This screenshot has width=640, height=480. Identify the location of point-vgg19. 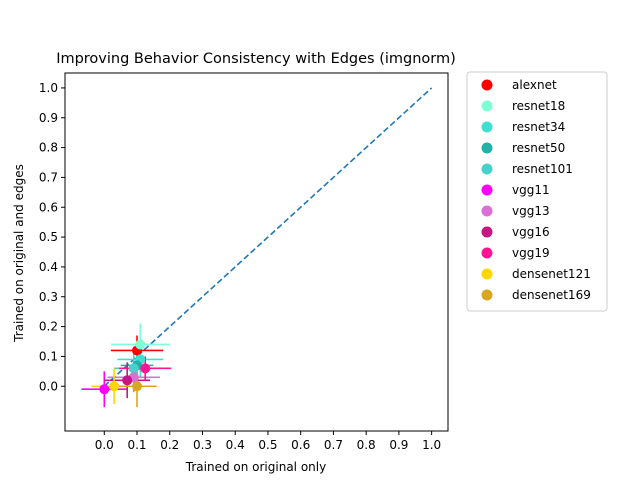
(145, 368).